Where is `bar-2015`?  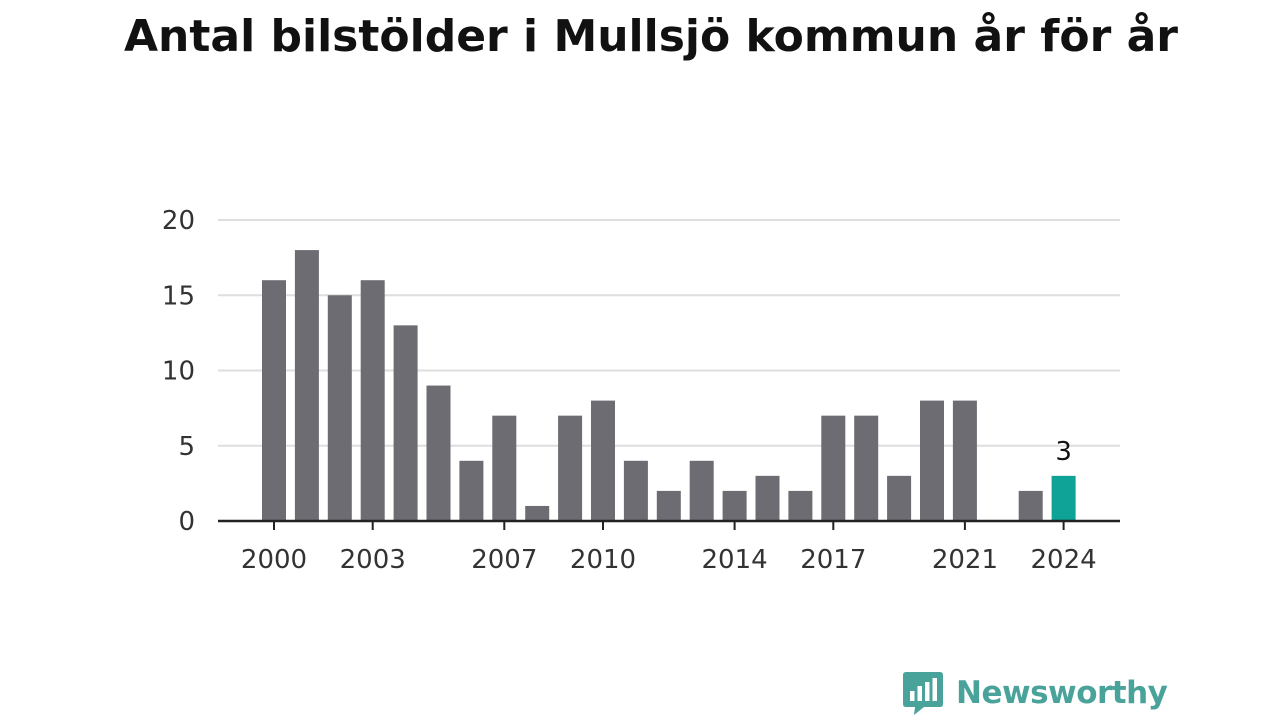
bar-2015 is located at coordinates (767, 498).